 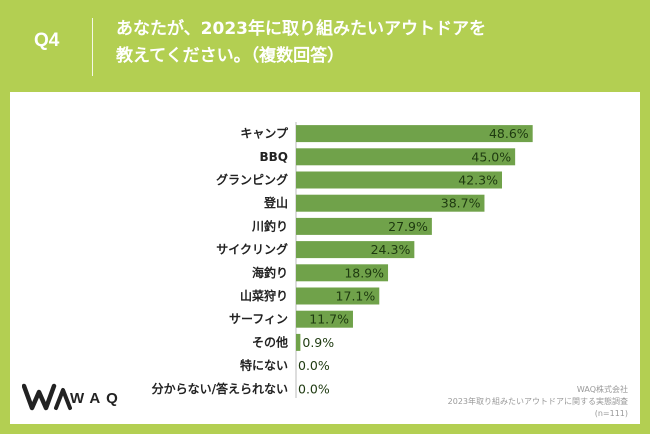 What do you see at coordinates (92, 47) in the screenshot?
I see `header-divider` at bounding box center [92, 47].